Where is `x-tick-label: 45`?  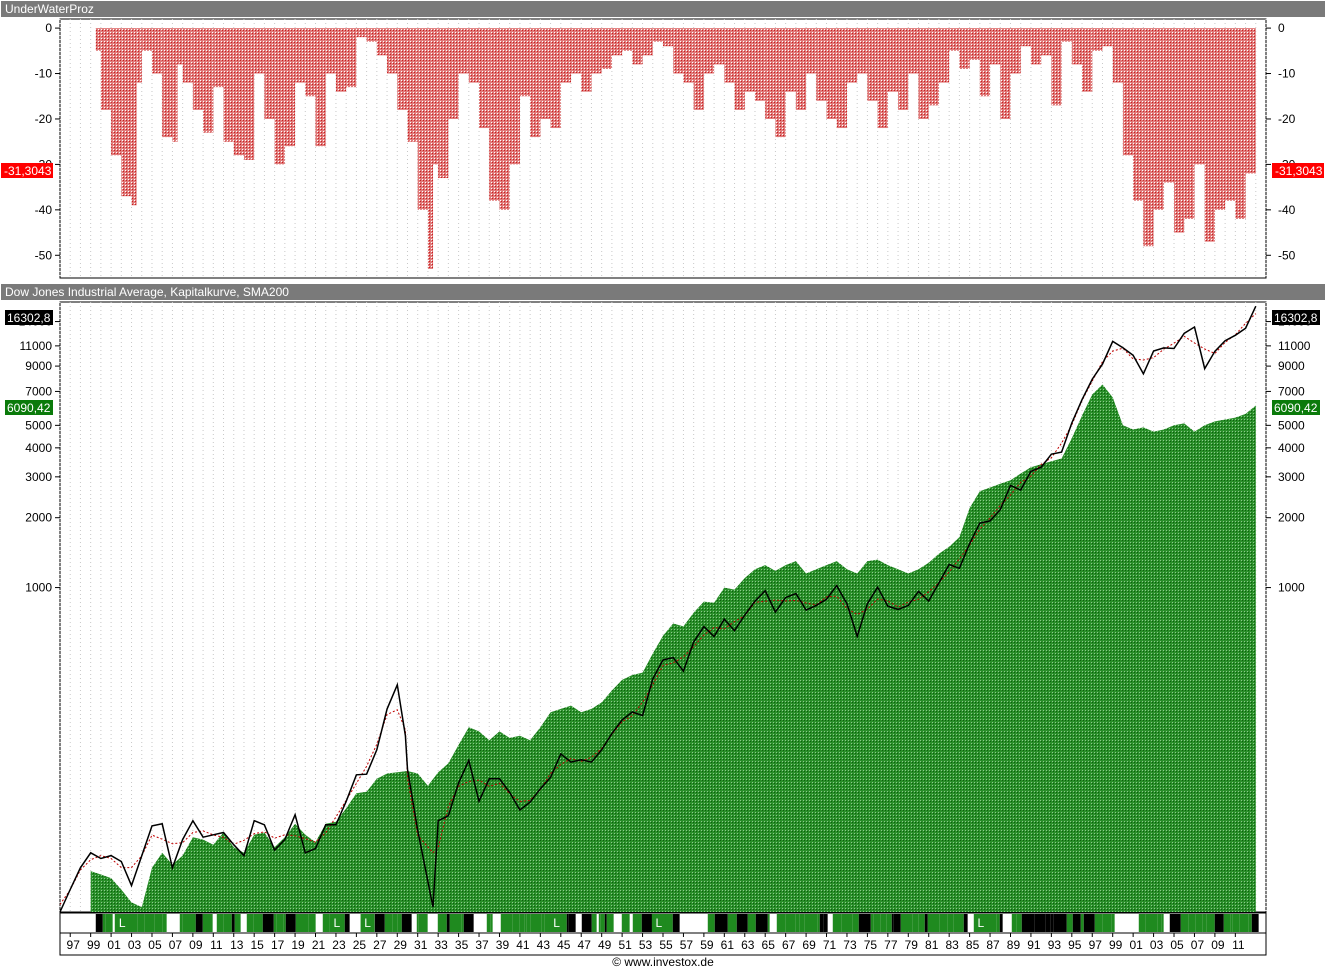
x-tick-label: 45 is located at coordinates (564, 945).